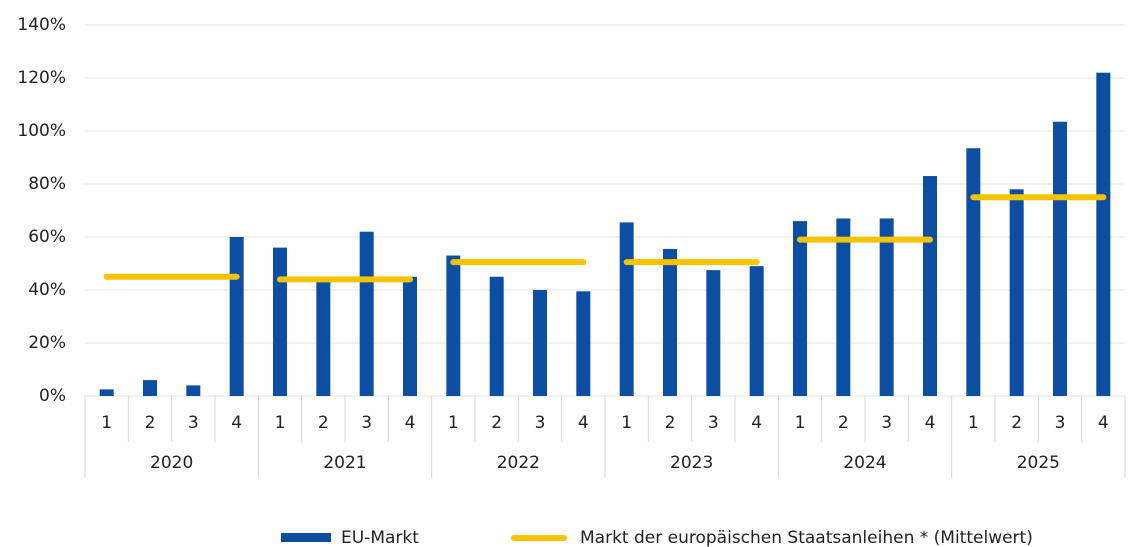  What do you see at coordinates (41, 131) in the screenshot?
I see `y-tick-label: 100%` at bounding box center [41, 131].